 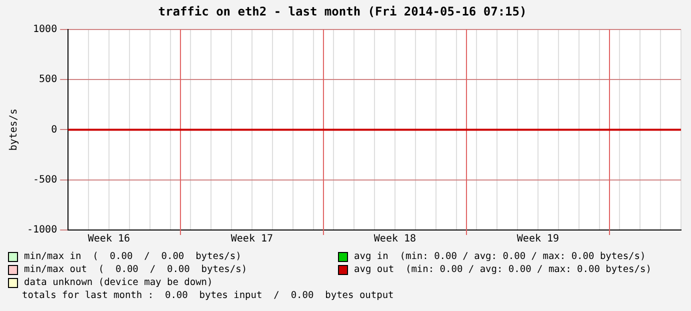 What do you see at coordinates (538, 239) in the screenshot?
I see `x-tick-label: Week 19` at bounding box center [538, 239].